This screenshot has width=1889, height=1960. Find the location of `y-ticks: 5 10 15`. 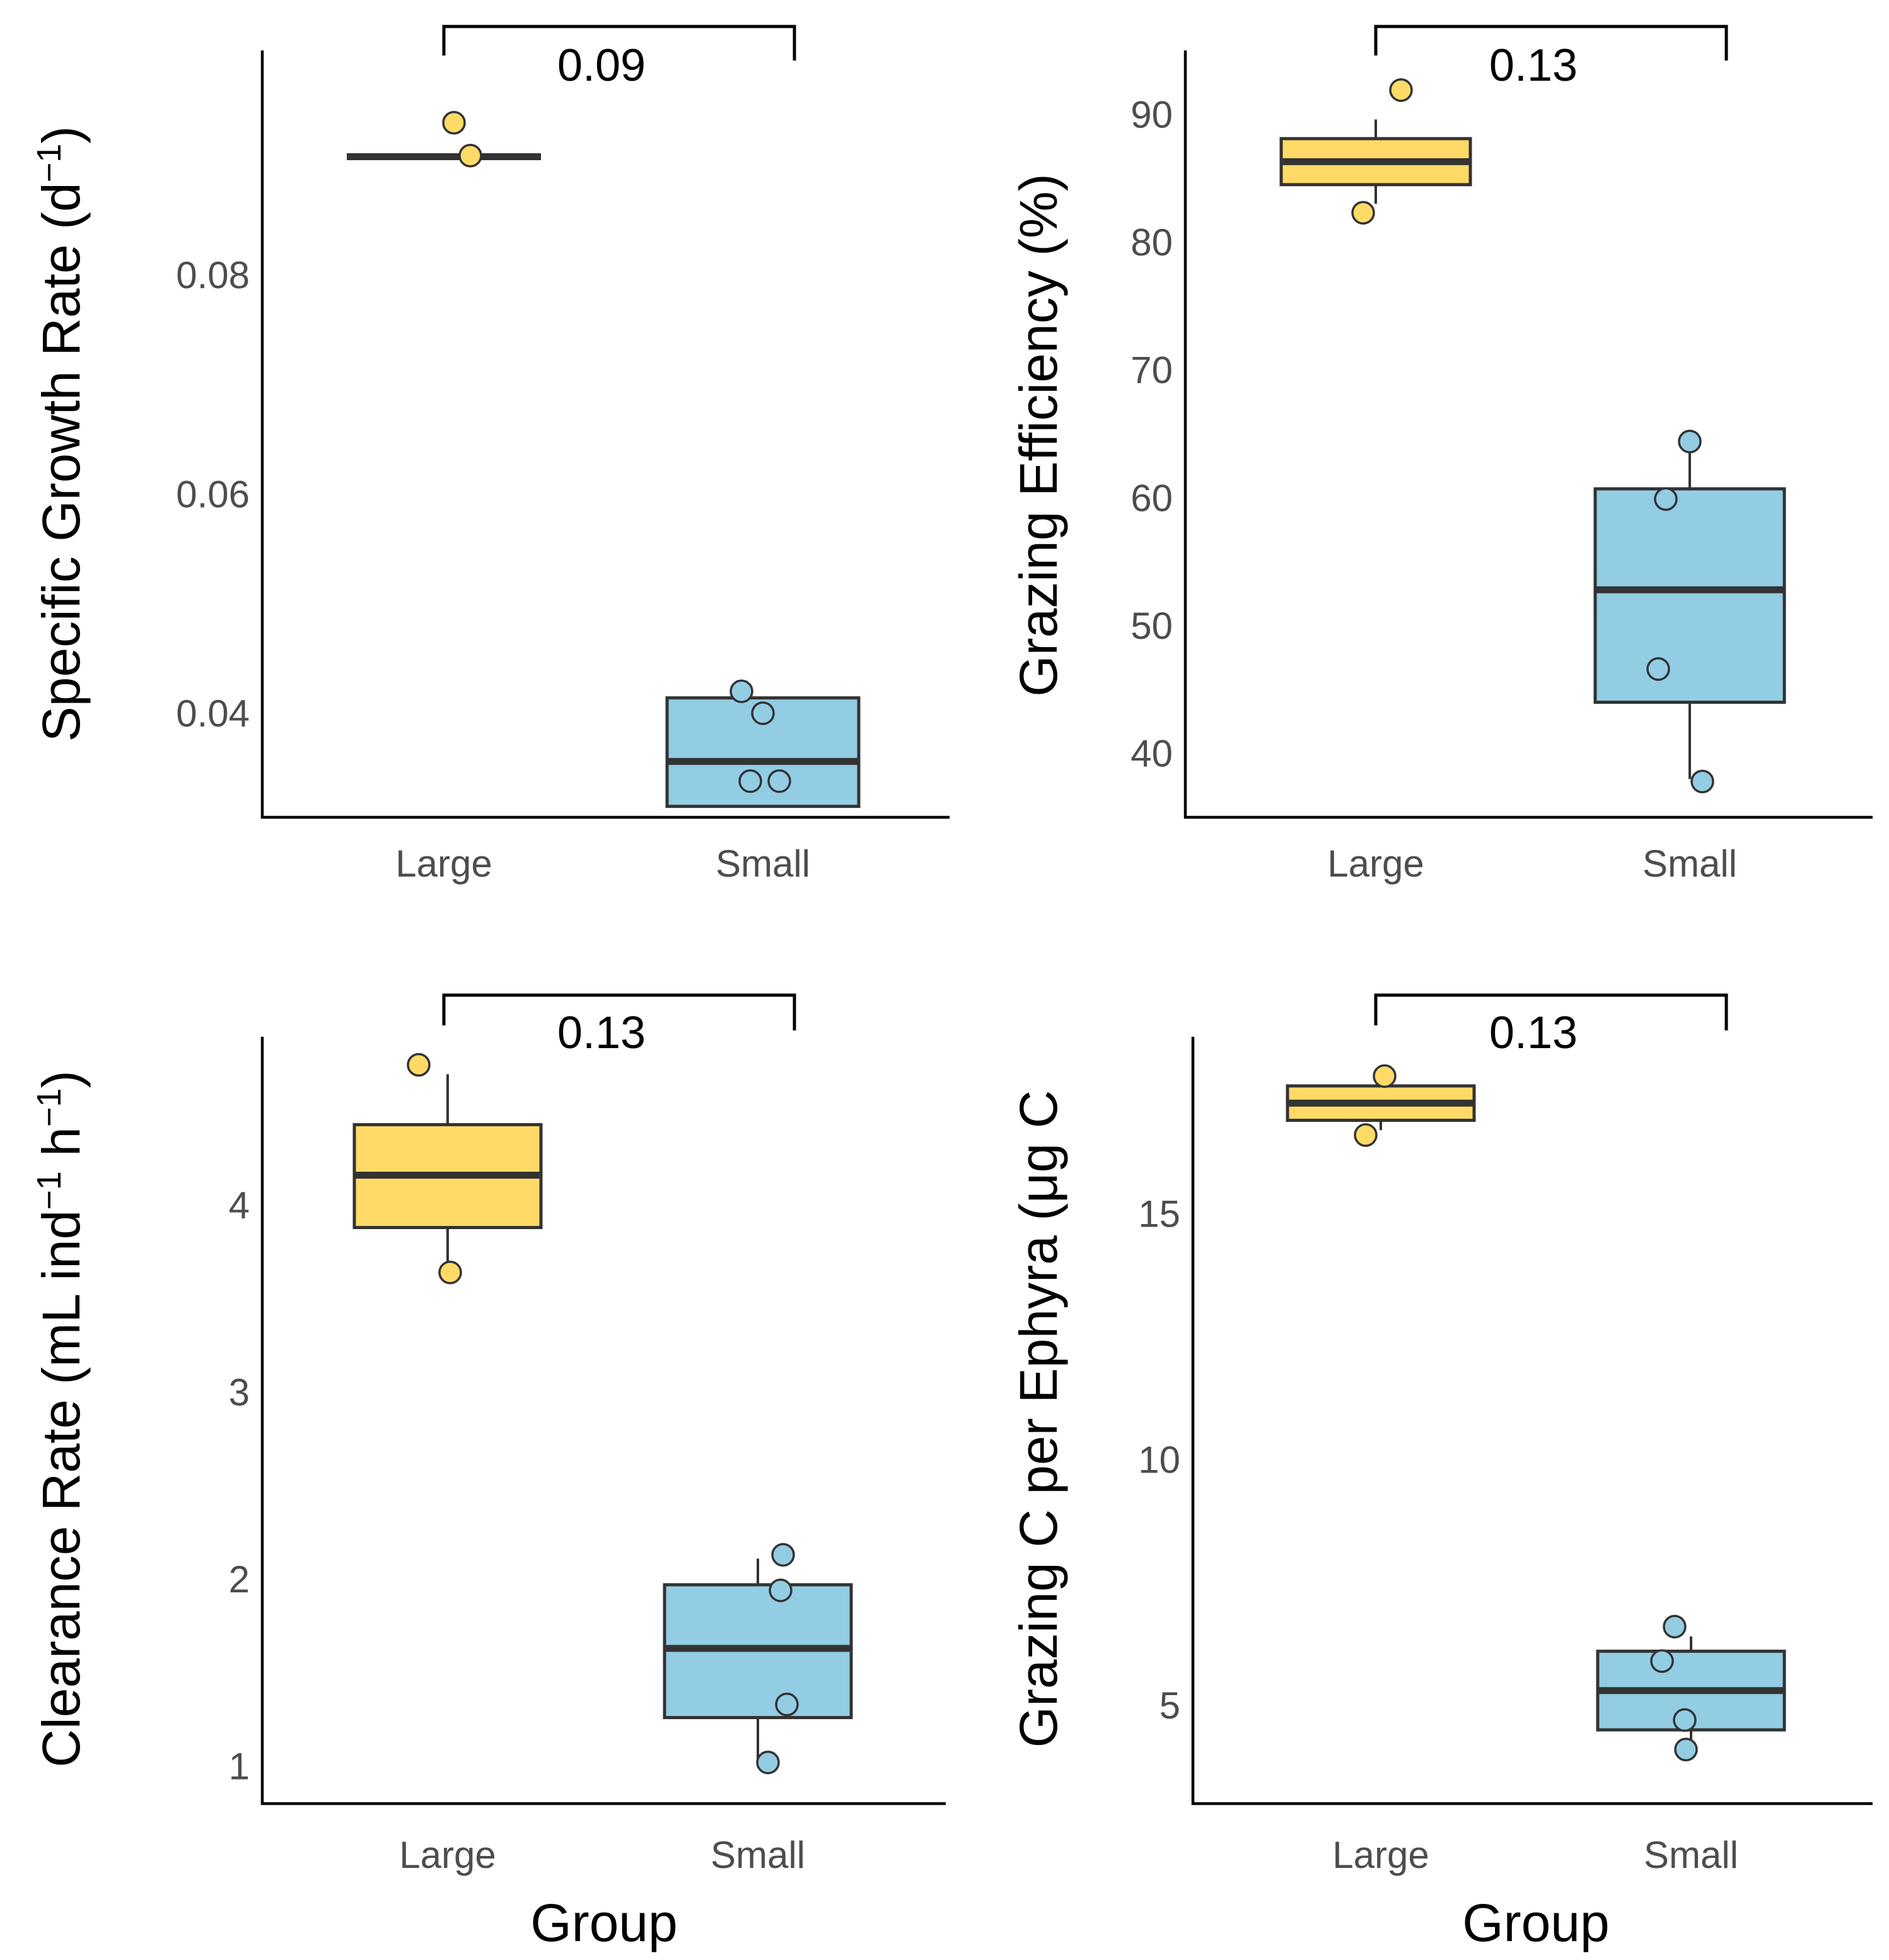

y-ticks: 5 10 15 is located at coordinates (1159, 1460).